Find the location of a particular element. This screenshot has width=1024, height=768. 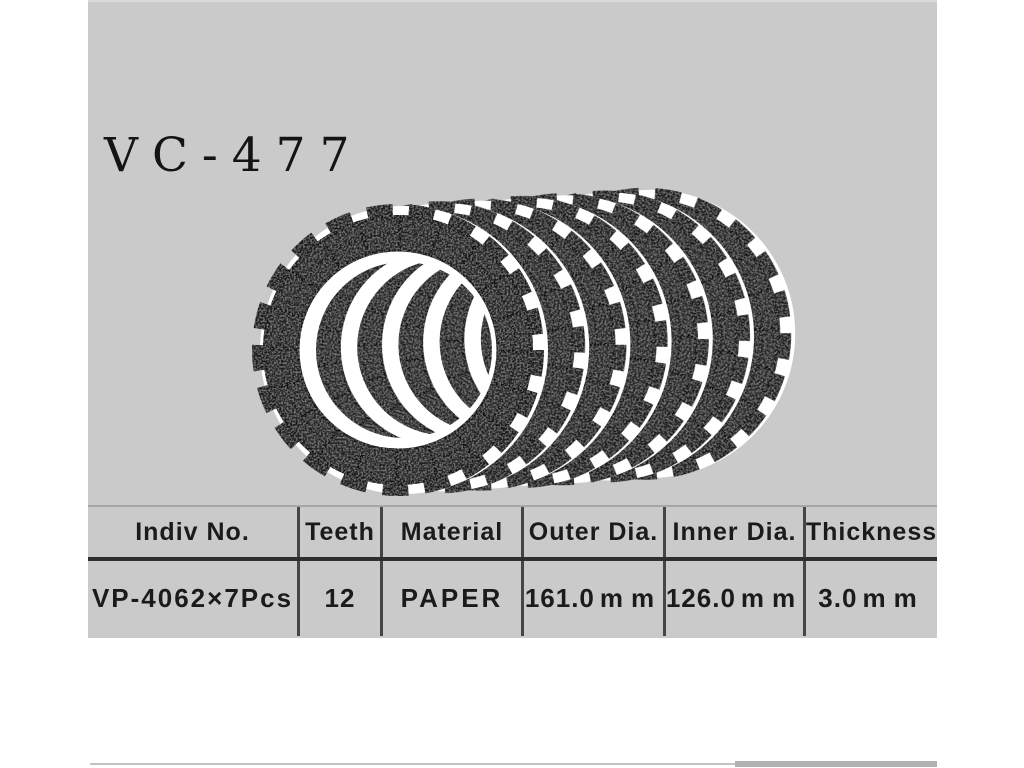

cell-outer-dia: 161.0 mm is located at coordinates (592, 598).